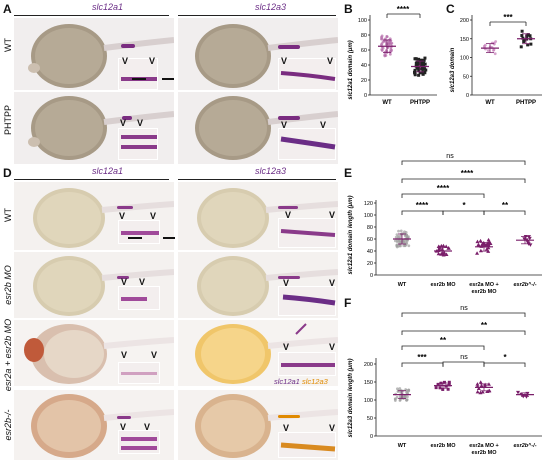 Image resolution: width=550 pixels, height=462 pixels. I want to click on row-label-wt-a: WT, so click(8, 45).